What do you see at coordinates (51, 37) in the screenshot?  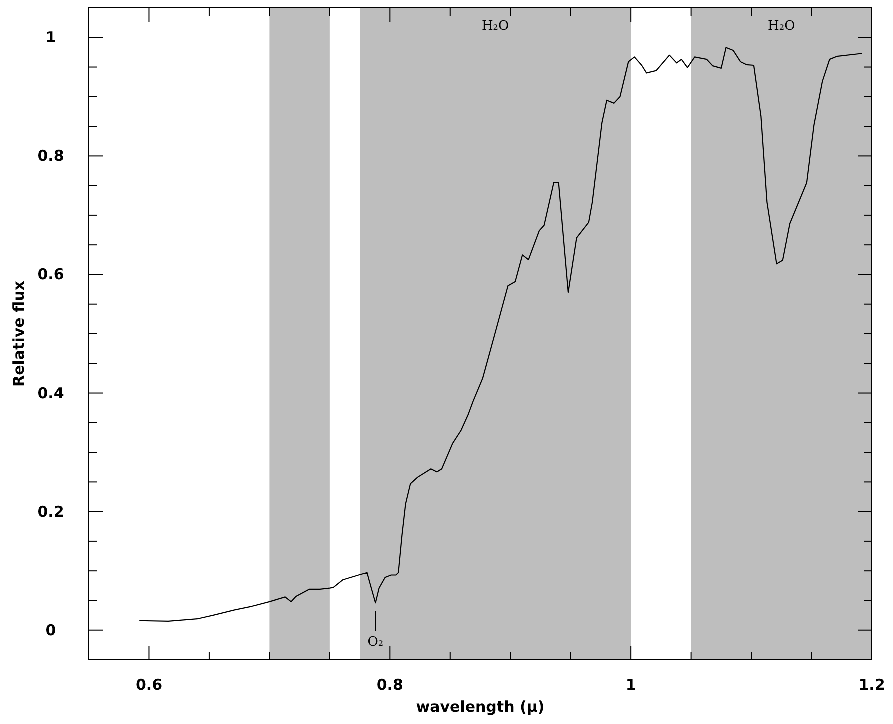 I see `y-tick-label: 1` at bounding box center [51, 37].